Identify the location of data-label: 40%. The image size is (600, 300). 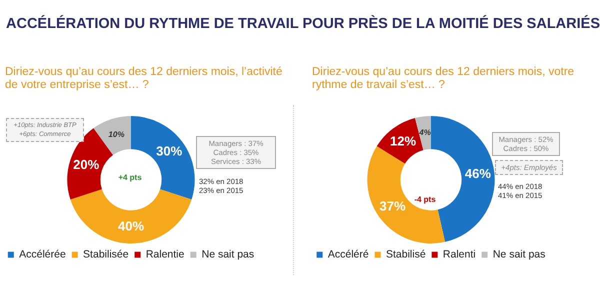
(131, 226).